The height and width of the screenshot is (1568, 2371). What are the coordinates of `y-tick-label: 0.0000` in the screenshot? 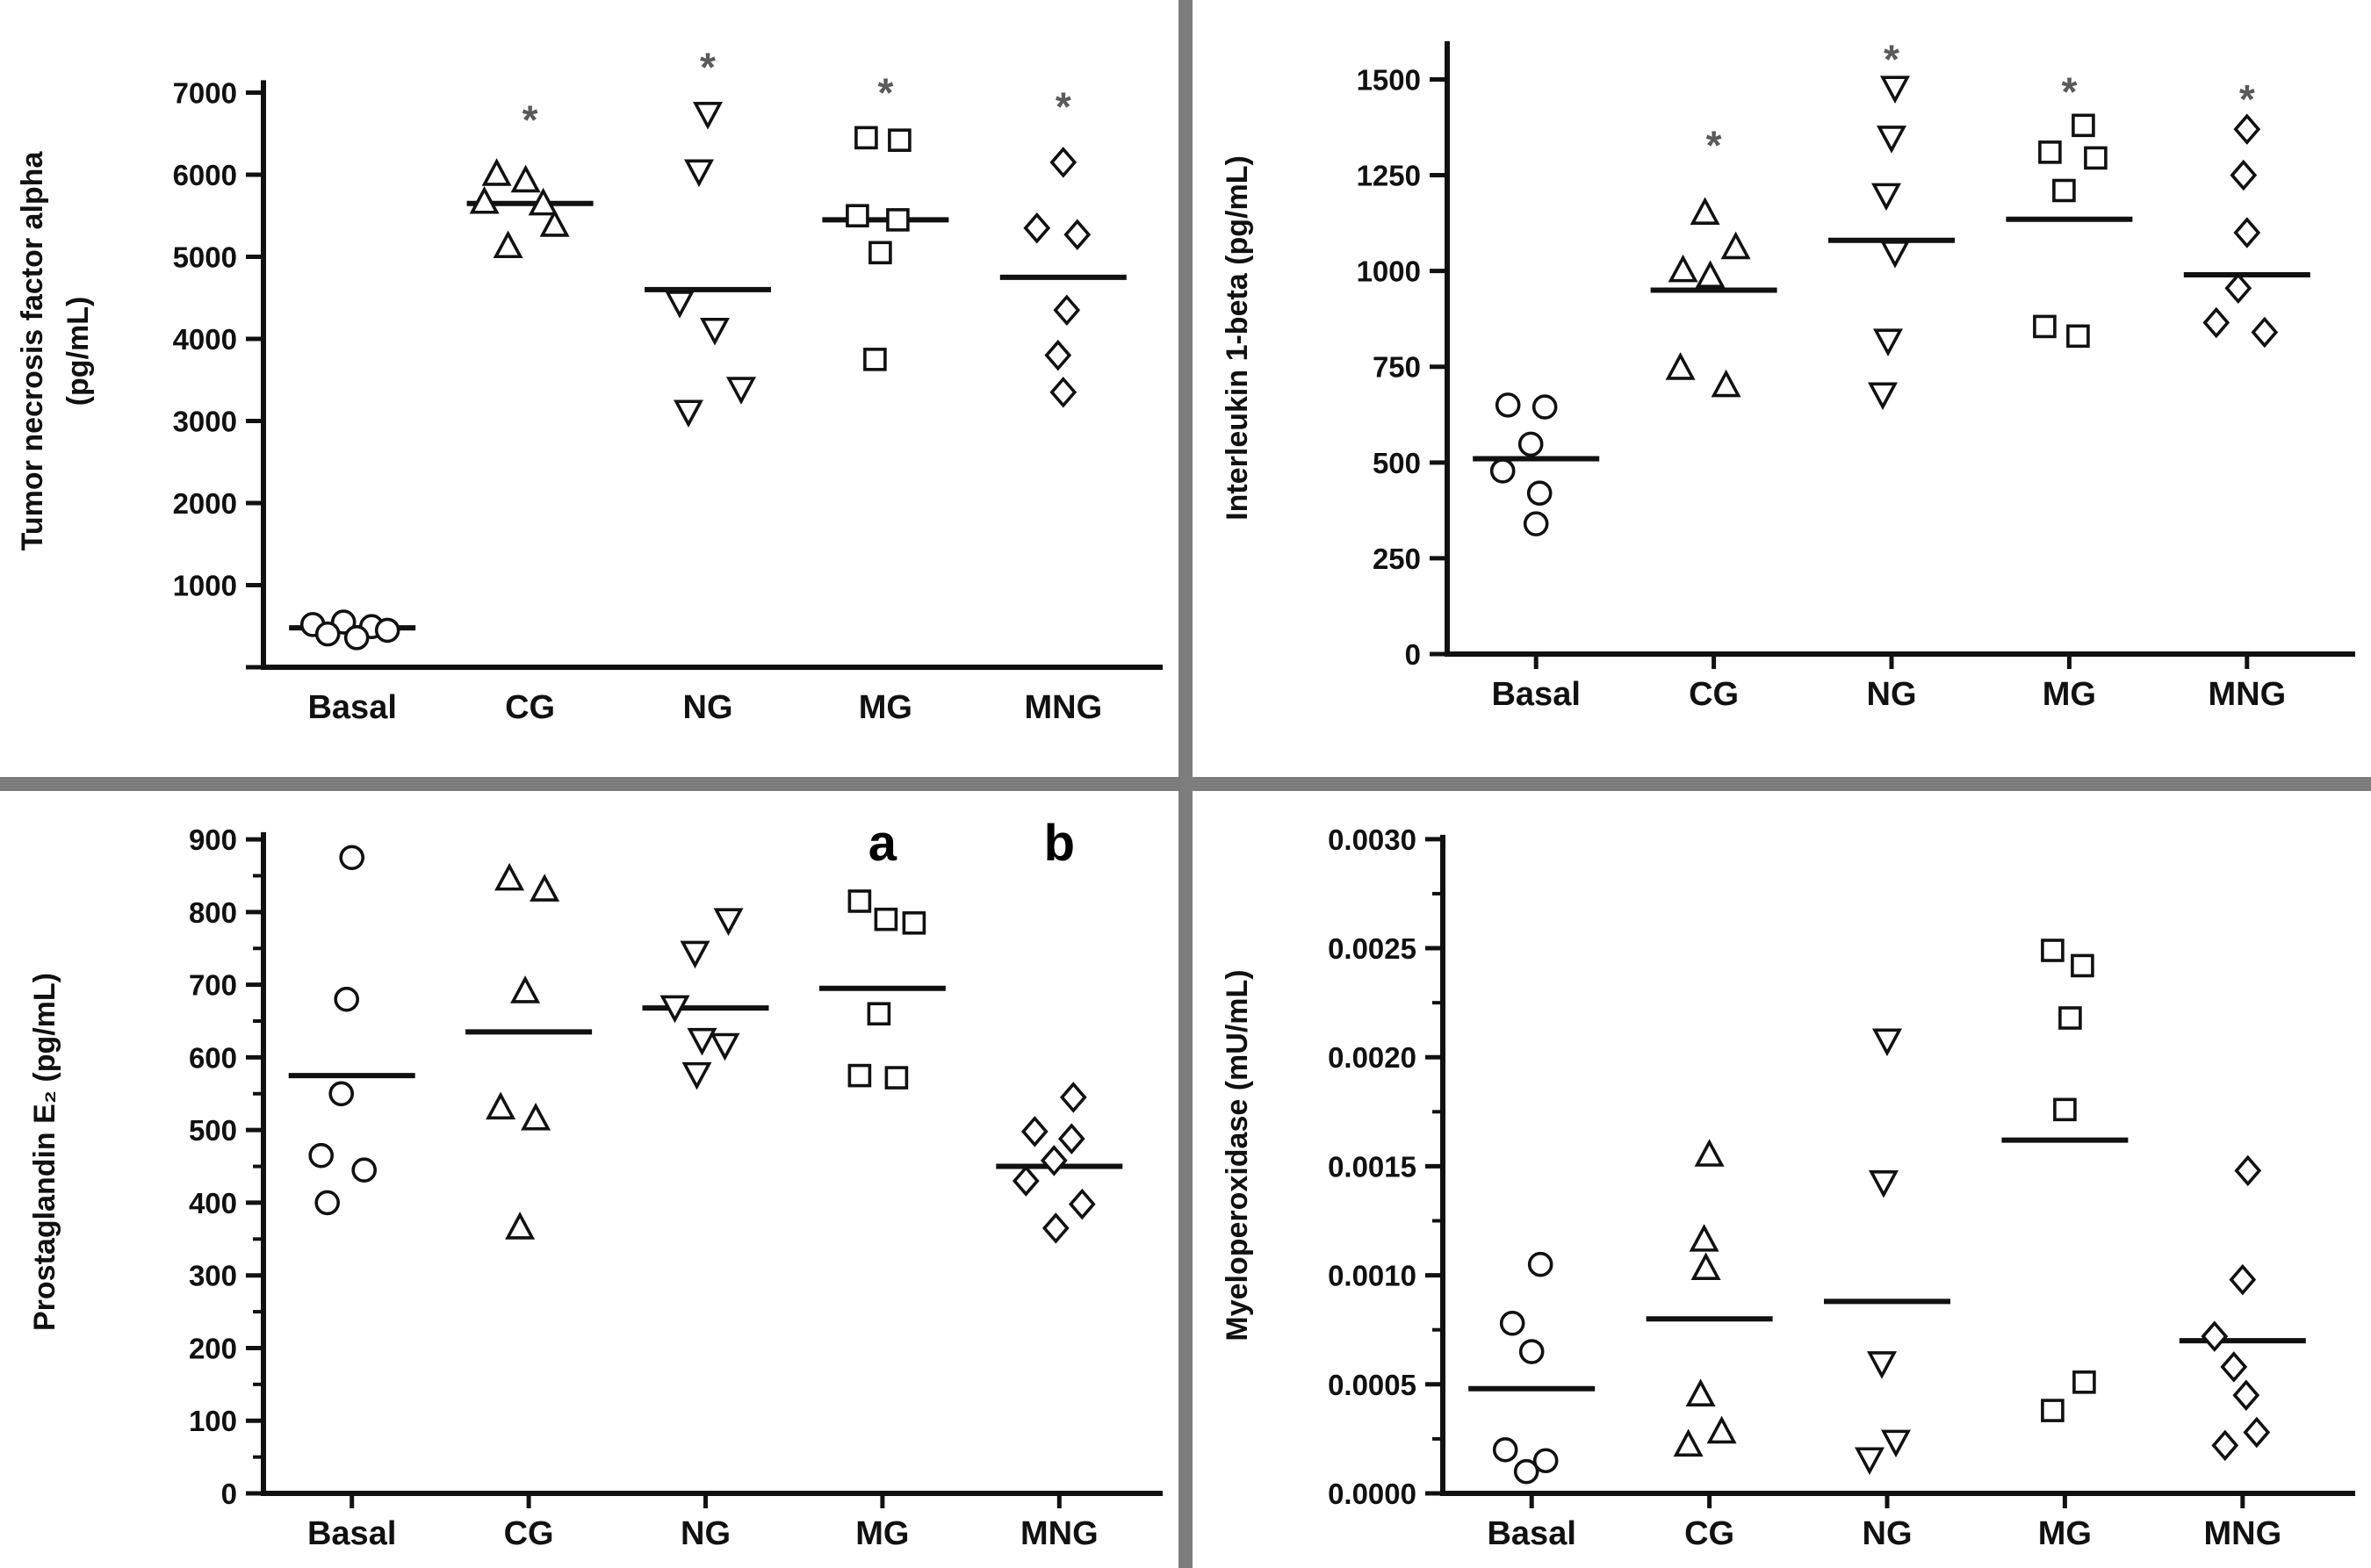 It's located at (1372, 1494).